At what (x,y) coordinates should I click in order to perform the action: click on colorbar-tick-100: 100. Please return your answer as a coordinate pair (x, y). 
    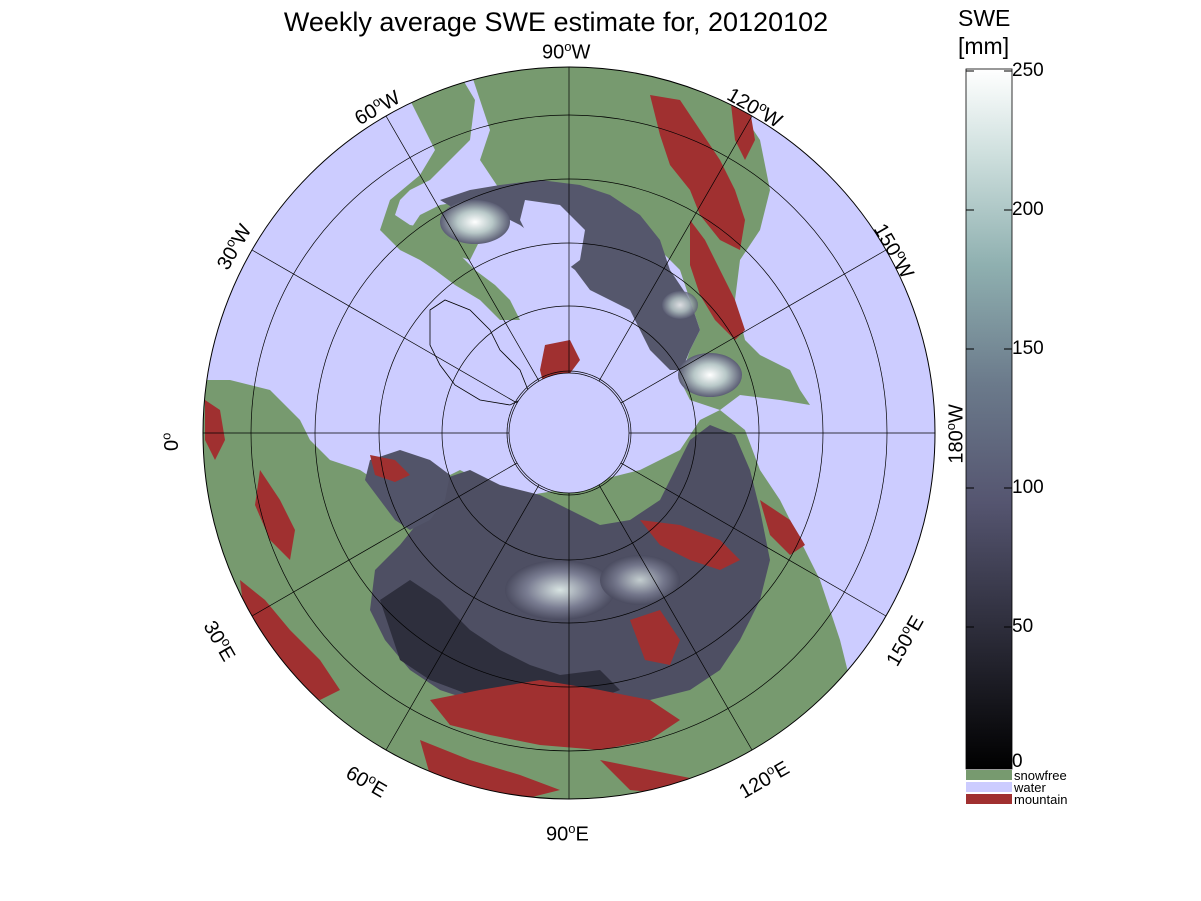
    Looking at the image, I should click on (1028, 487).